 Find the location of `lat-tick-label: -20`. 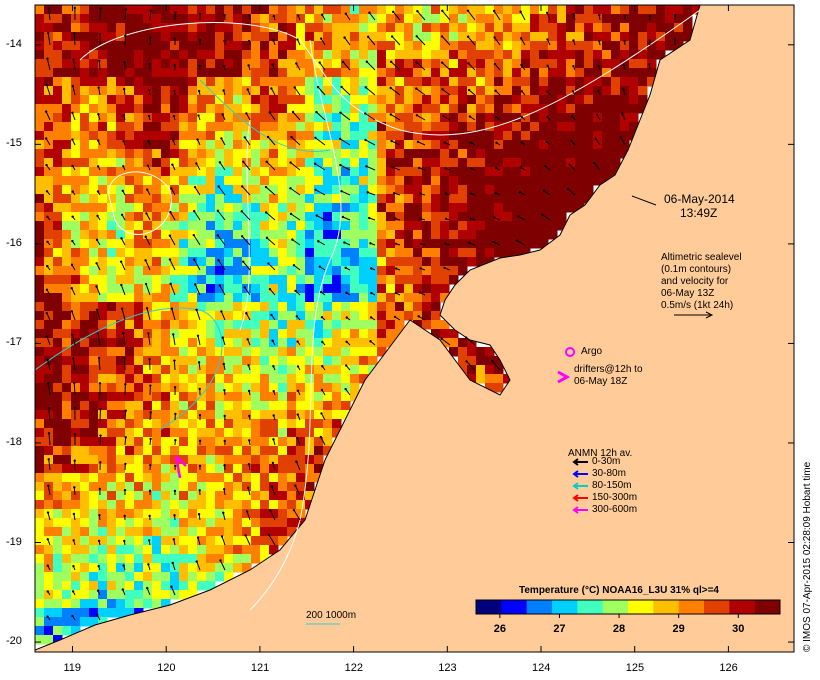

lat-tick-label: -20 is located at coordinates (14, 641).